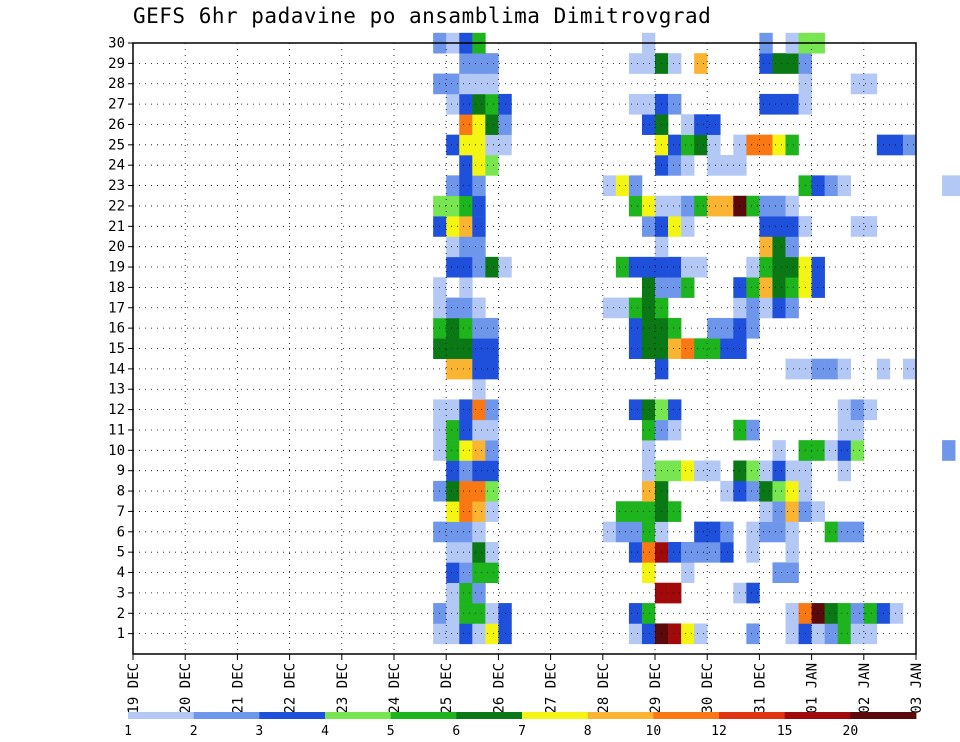 This screenshot has height=742, width=960. I want to click on legend-label: 7, so click(522, 731).